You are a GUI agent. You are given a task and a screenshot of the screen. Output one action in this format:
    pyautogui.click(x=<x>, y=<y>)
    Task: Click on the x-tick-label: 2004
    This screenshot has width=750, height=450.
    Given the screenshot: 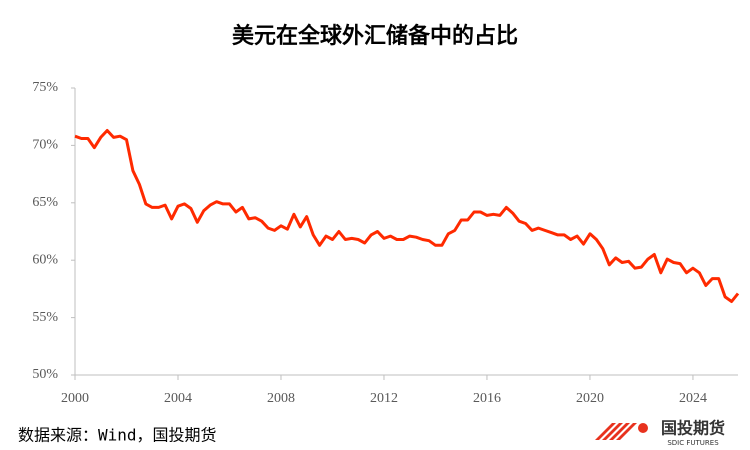 What is the action you would take?
    pyautogui.click(x=178, y=398)
    